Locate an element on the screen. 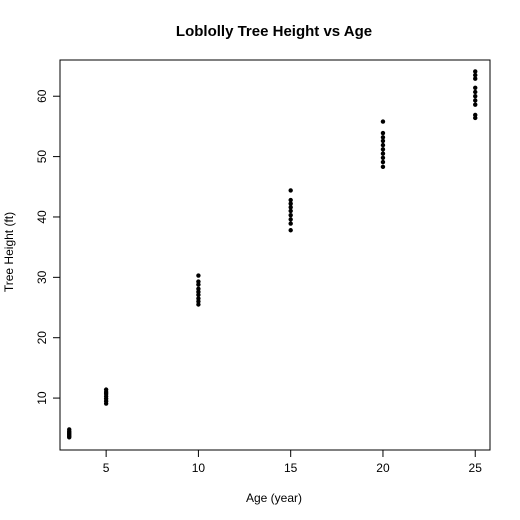 This screenshot has width=520, height=520. y-axis: 10 20 30 40 50 60 is located at coordinates (47, 247).